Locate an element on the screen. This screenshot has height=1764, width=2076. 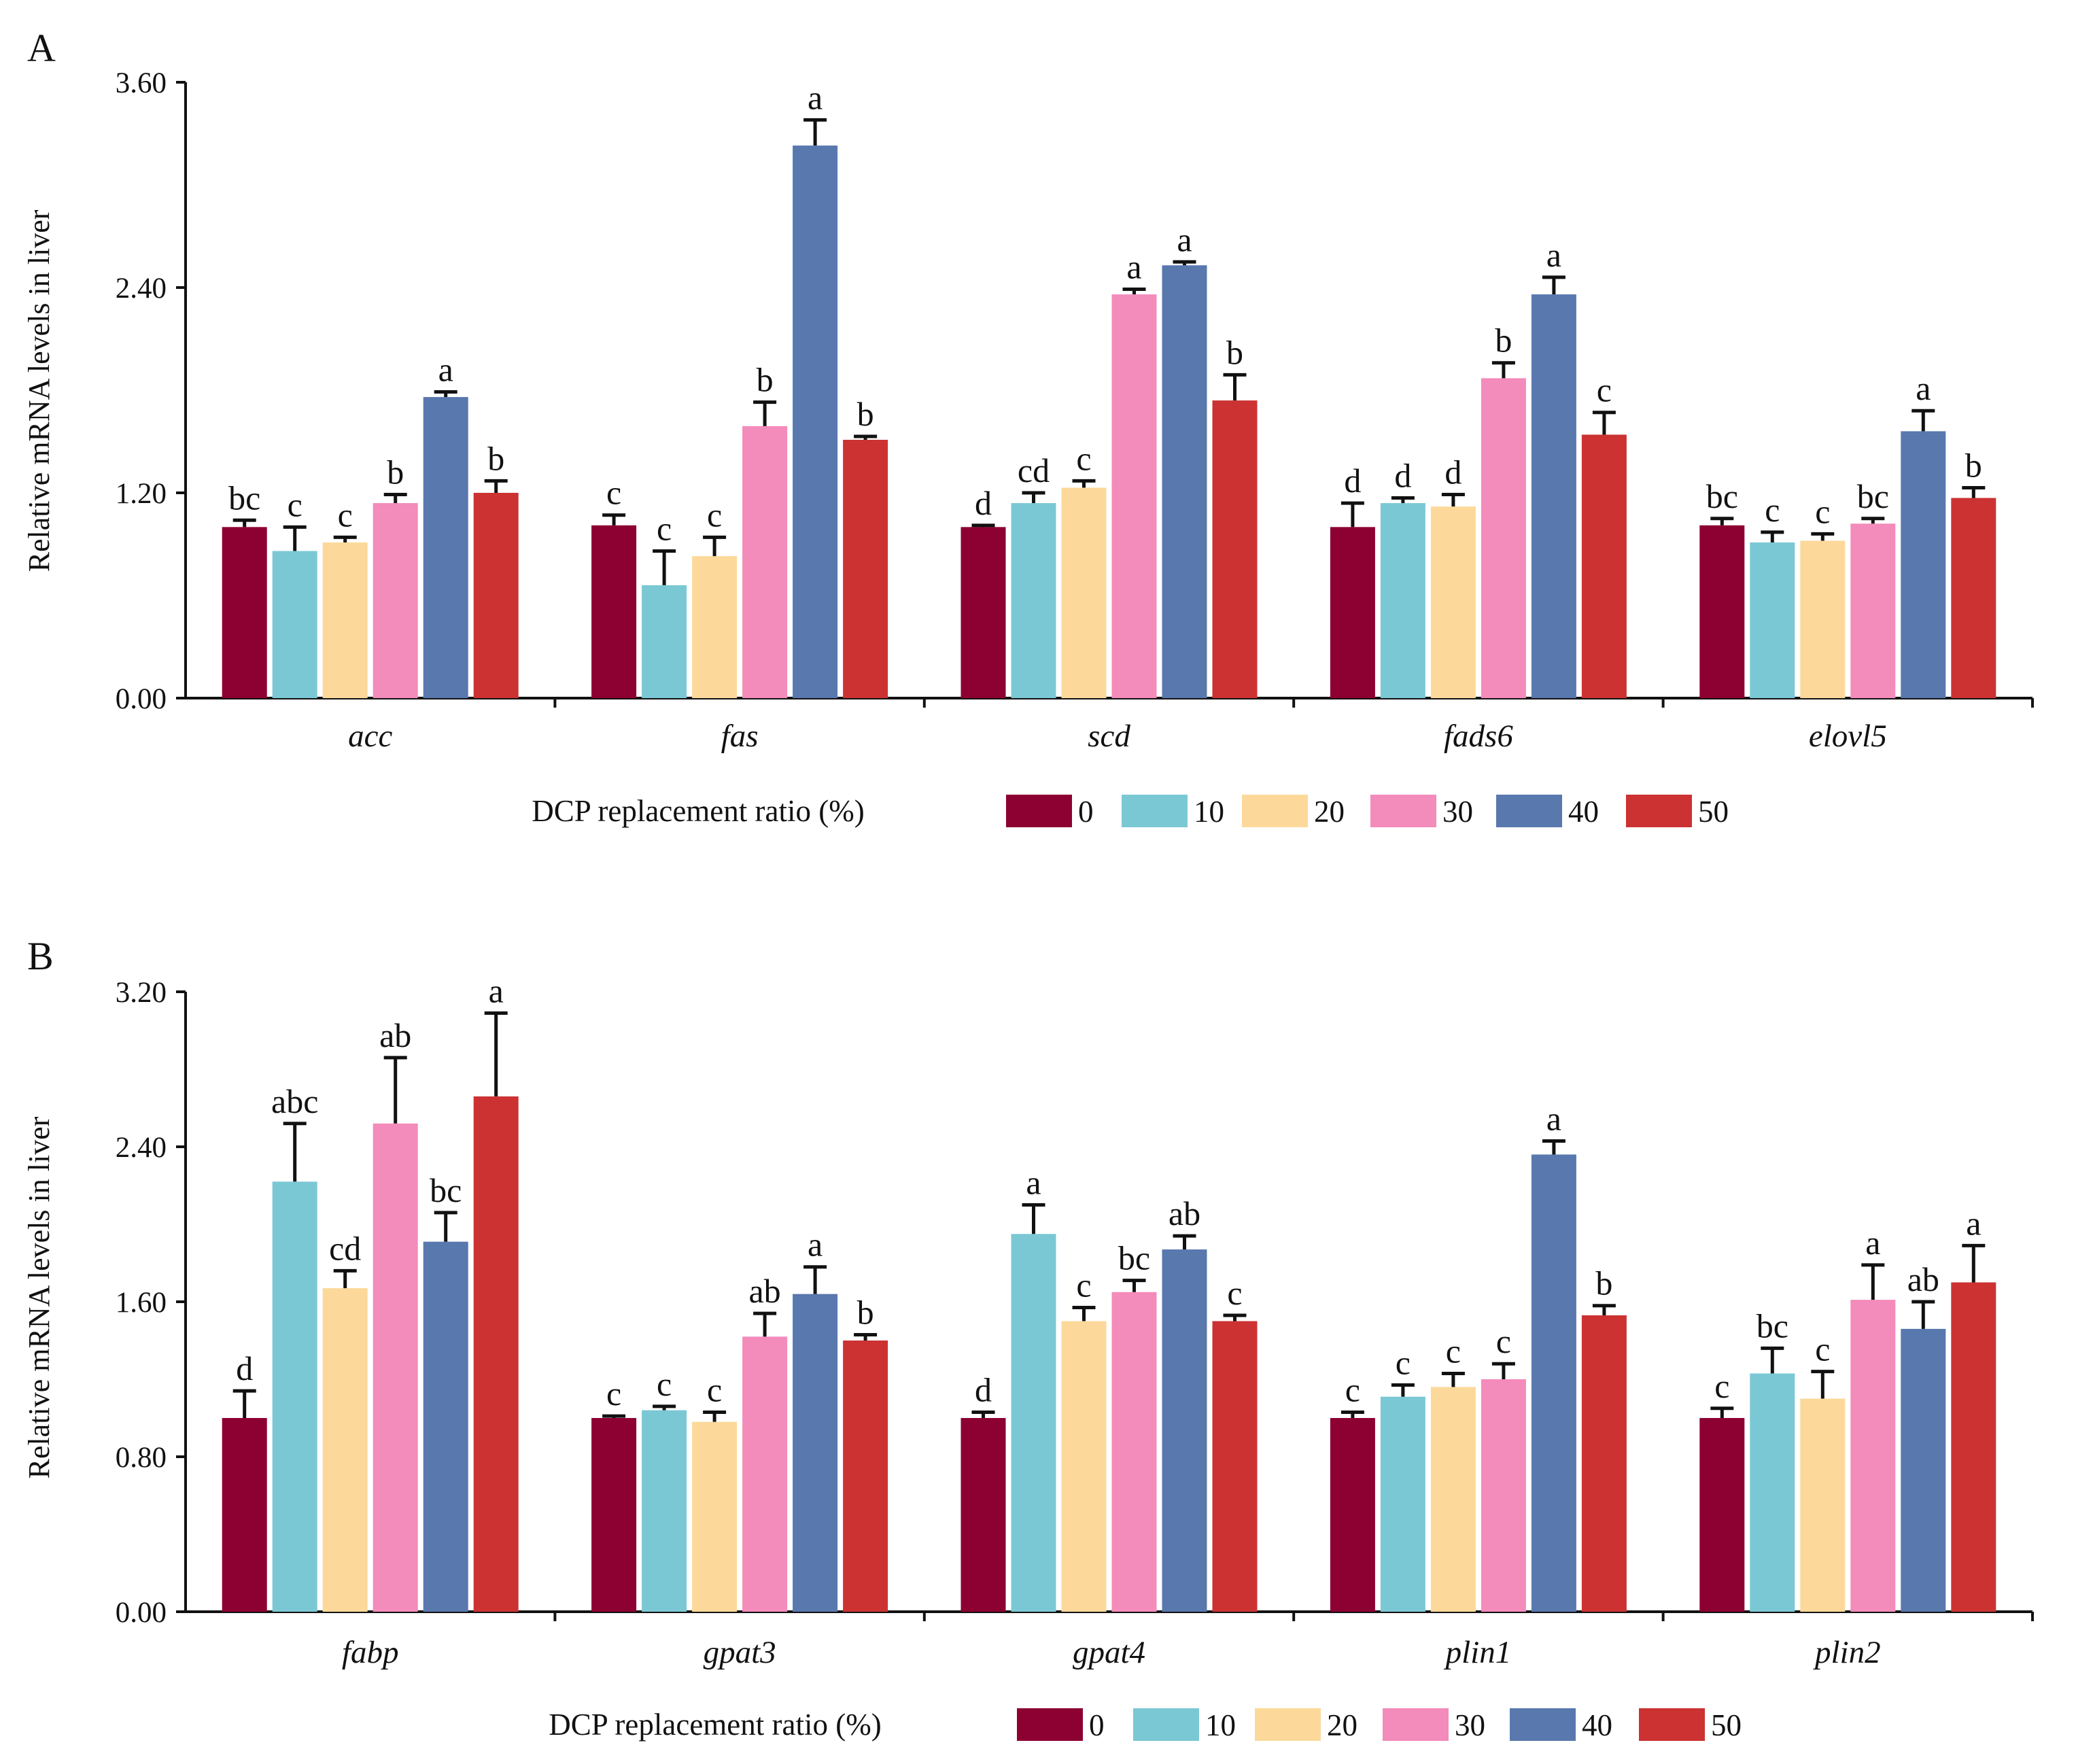
significance-letter-plin1-50: b is located at coordinates (1603, 1283).